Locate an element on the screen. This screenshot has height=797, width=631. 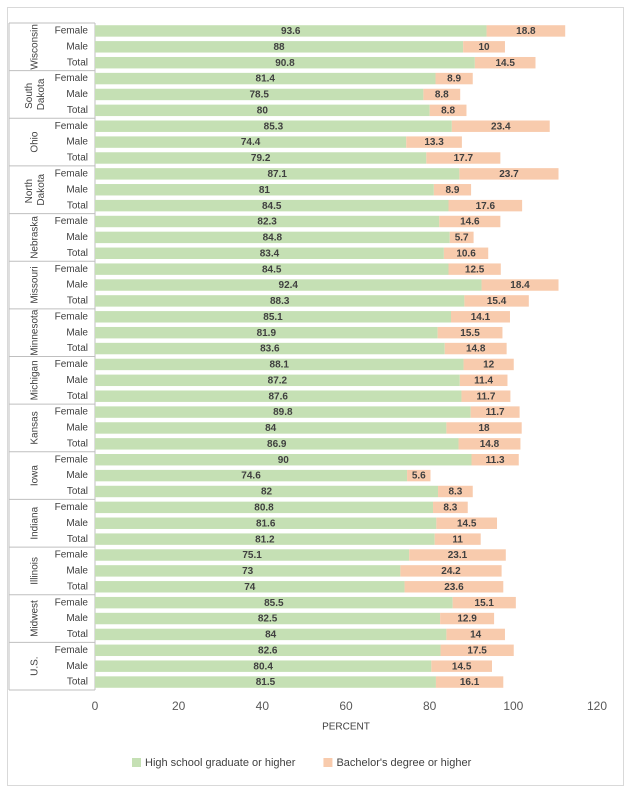
data-label: 73 is located at coordinates (248, 571).